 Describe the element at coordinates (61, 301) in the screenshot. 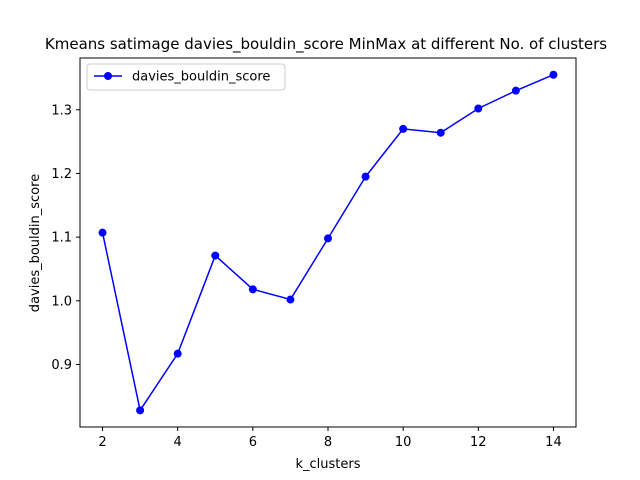

I see `y-tick-label: 1.0` at that location.